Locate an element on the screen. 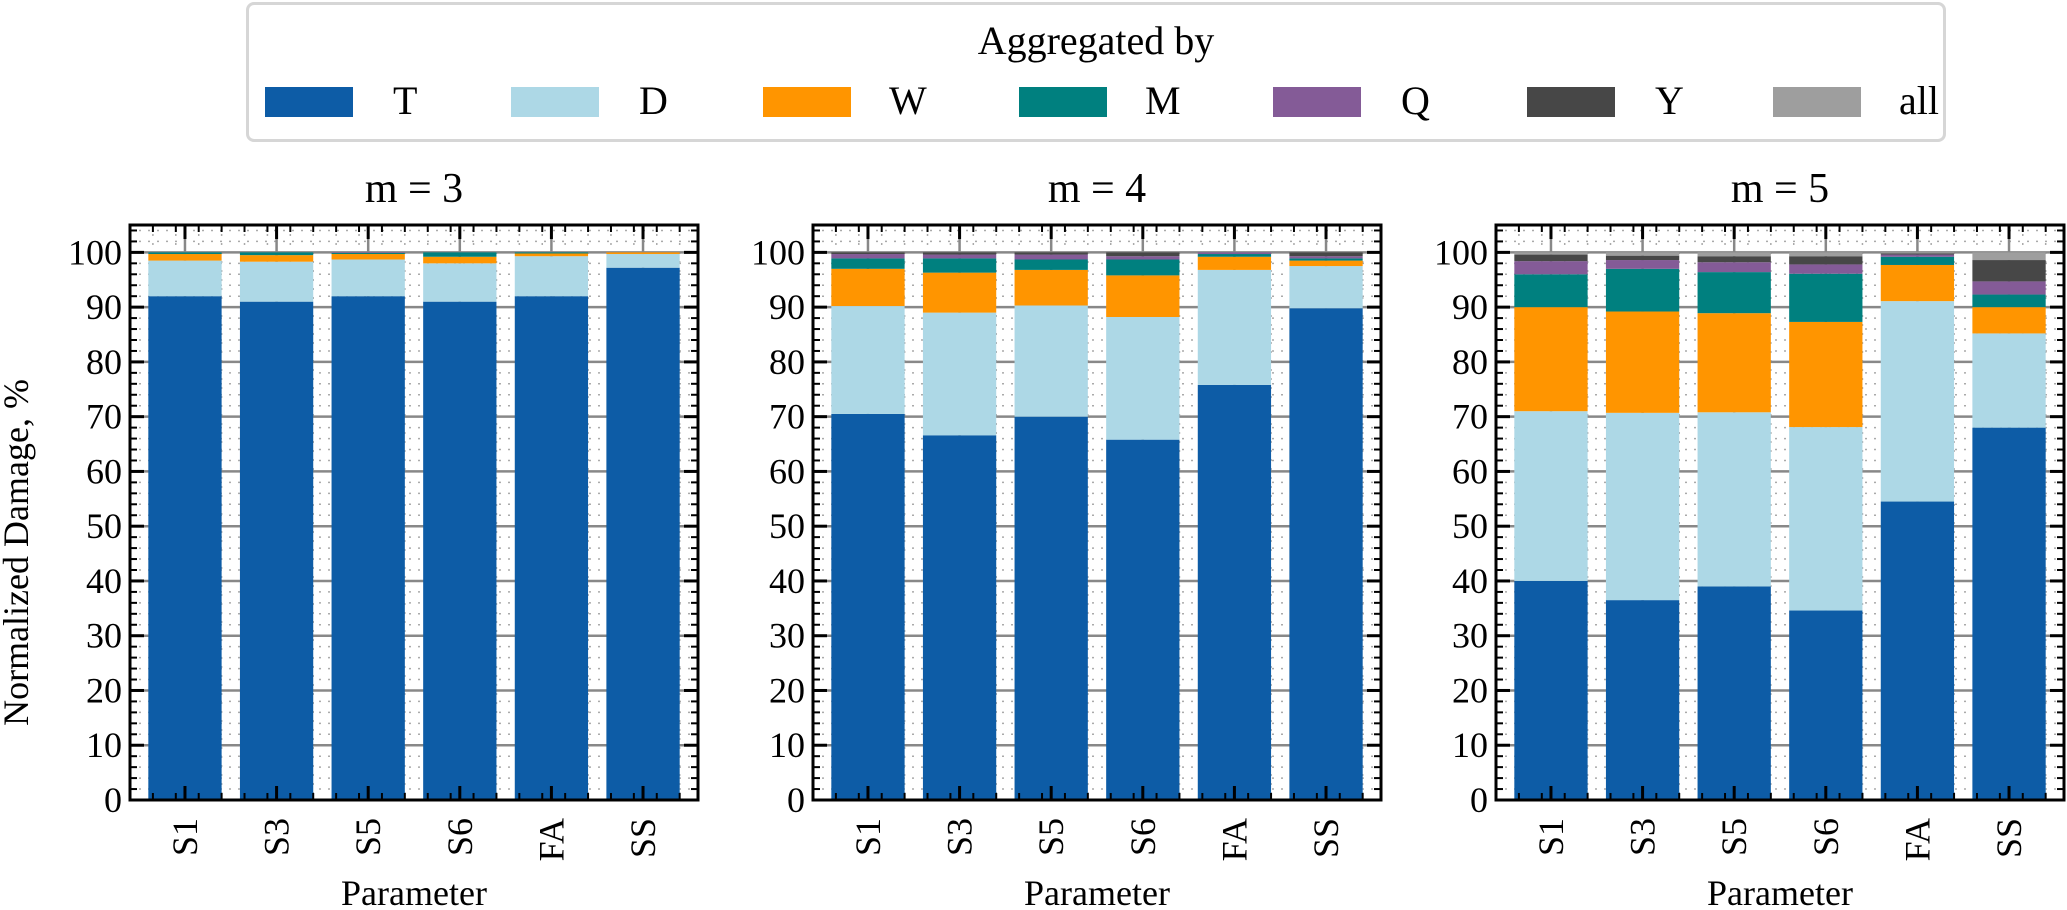 This screenshot has width=2067, height=910. y-tick-label: 10 is located at coordinates (1470, 745).